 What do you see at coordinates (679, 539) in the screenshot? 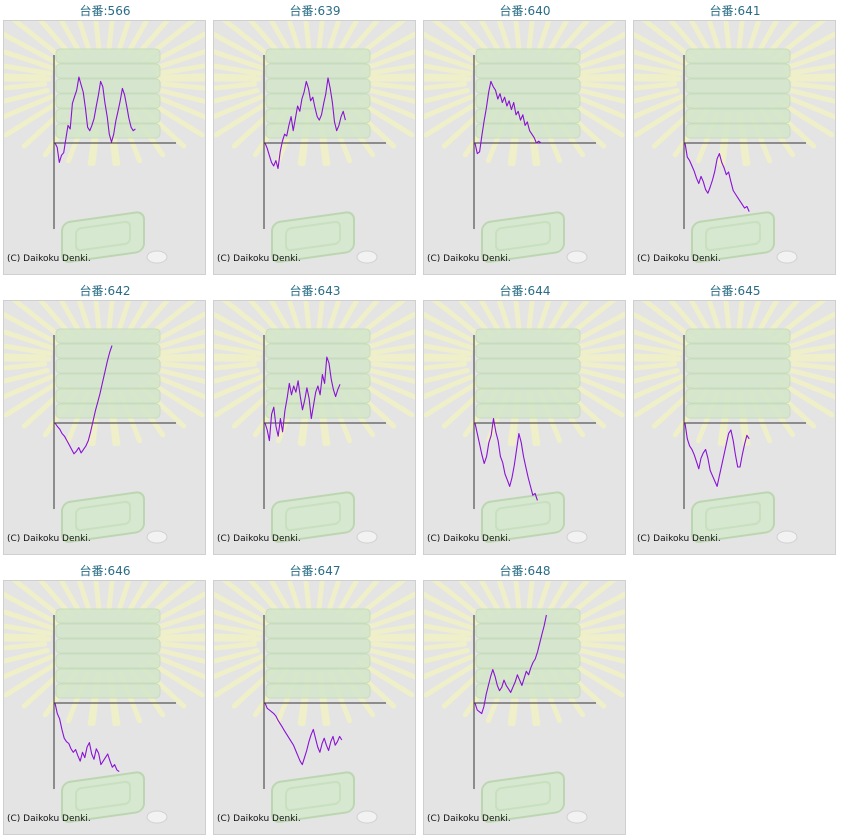
I see `copyright-text: (C) Daikoku Denki.` at bounding box center [679, 539].